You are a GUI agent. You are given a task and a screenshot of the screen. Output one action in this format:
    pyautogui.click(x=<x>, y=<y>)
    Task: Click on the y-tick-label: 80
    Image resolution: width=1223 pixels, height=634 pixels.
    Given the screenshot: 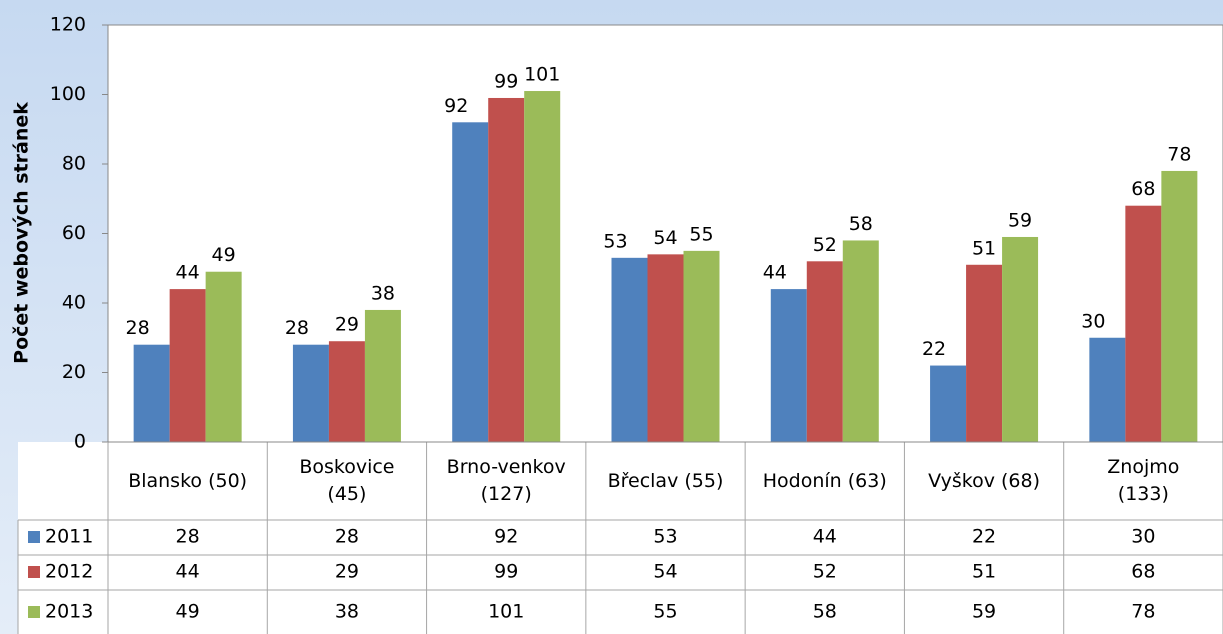 What is the action you would take?
    pyautogui.click(x=74, y=164)
    